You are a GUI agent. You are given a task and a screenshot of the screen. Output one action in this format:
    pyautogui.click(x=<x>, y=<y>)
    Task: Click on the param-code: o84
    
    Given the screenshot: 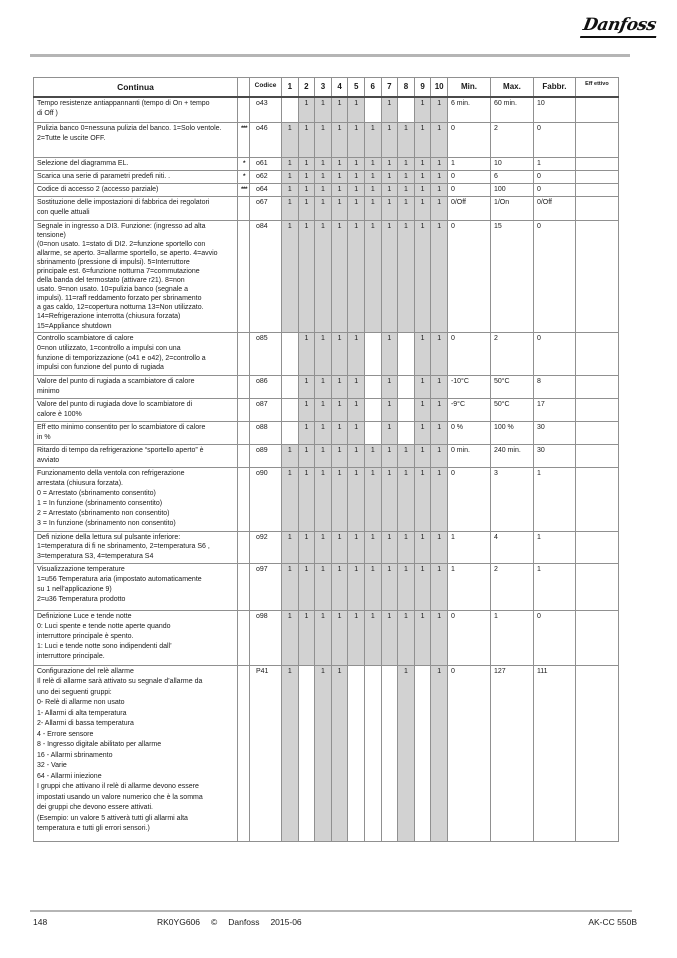 What is the action you would take?
    pyautogui.click(x=265, y=276)
    